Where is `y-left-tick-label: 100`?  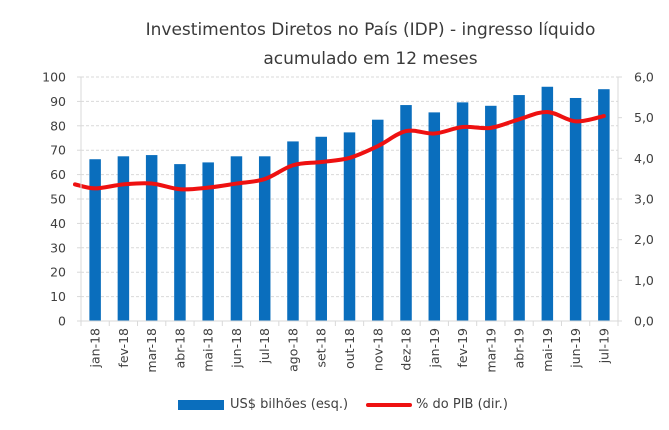
y-left-tick-label: 100 is located at coordinates (54, 77).